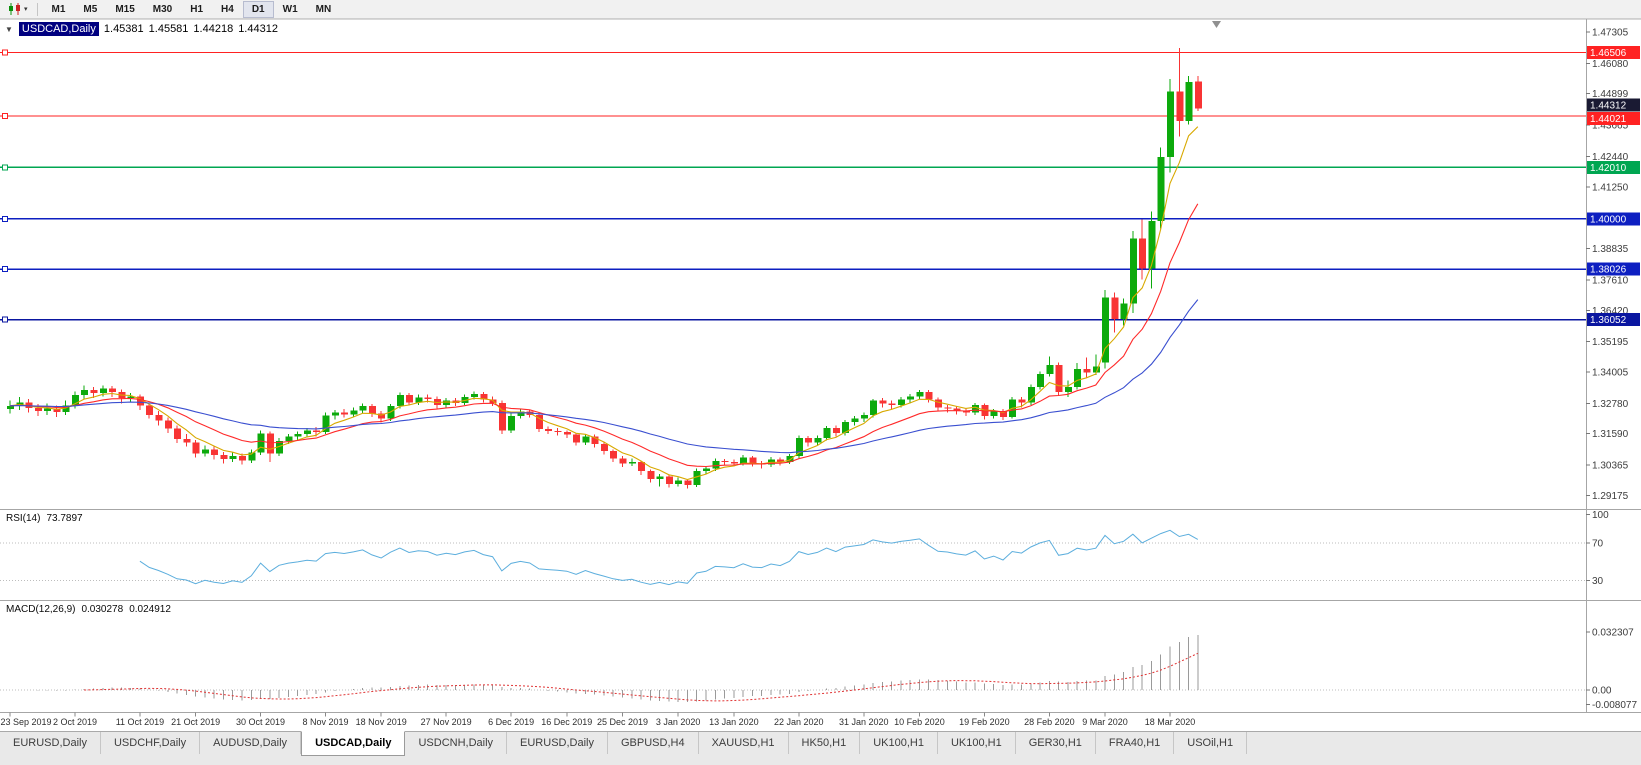 This screenshot has width=1641, height=765. Describe the element at coordinates (1610, 157) in the screenshot. I see `svg-text: 1.42440` at that location.